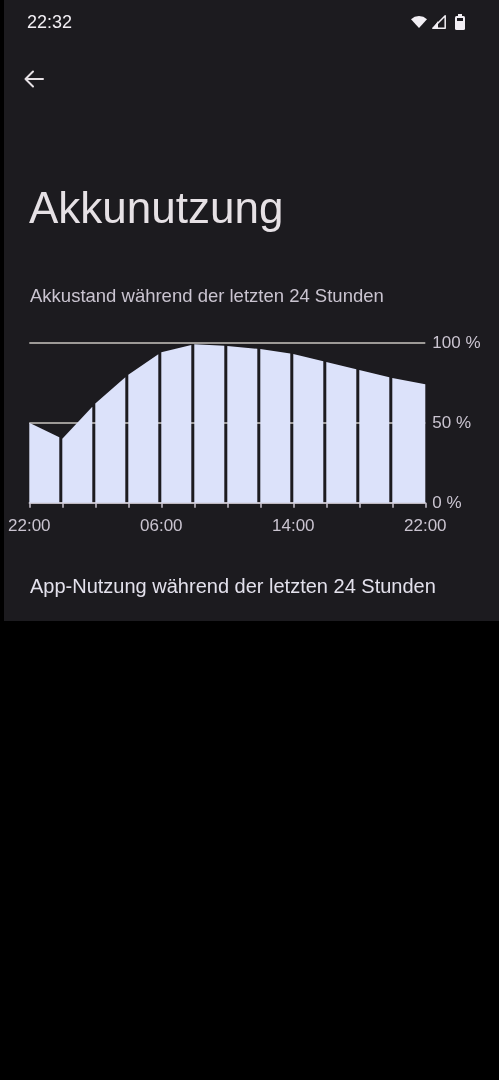  I want to click on text: 22:32, so click(50, 22).